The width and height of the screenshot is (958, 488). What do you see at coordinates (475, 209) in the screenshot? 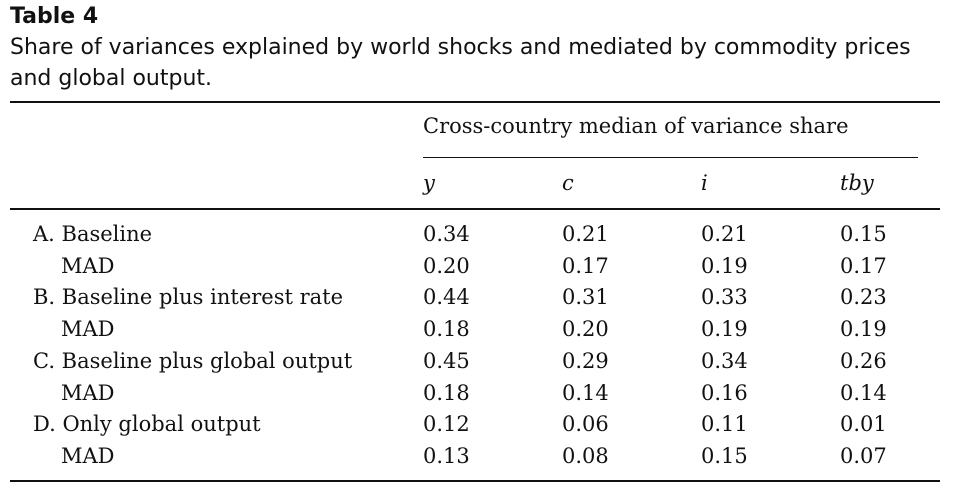
I see `header-rule` at bounding box center [475, 209].